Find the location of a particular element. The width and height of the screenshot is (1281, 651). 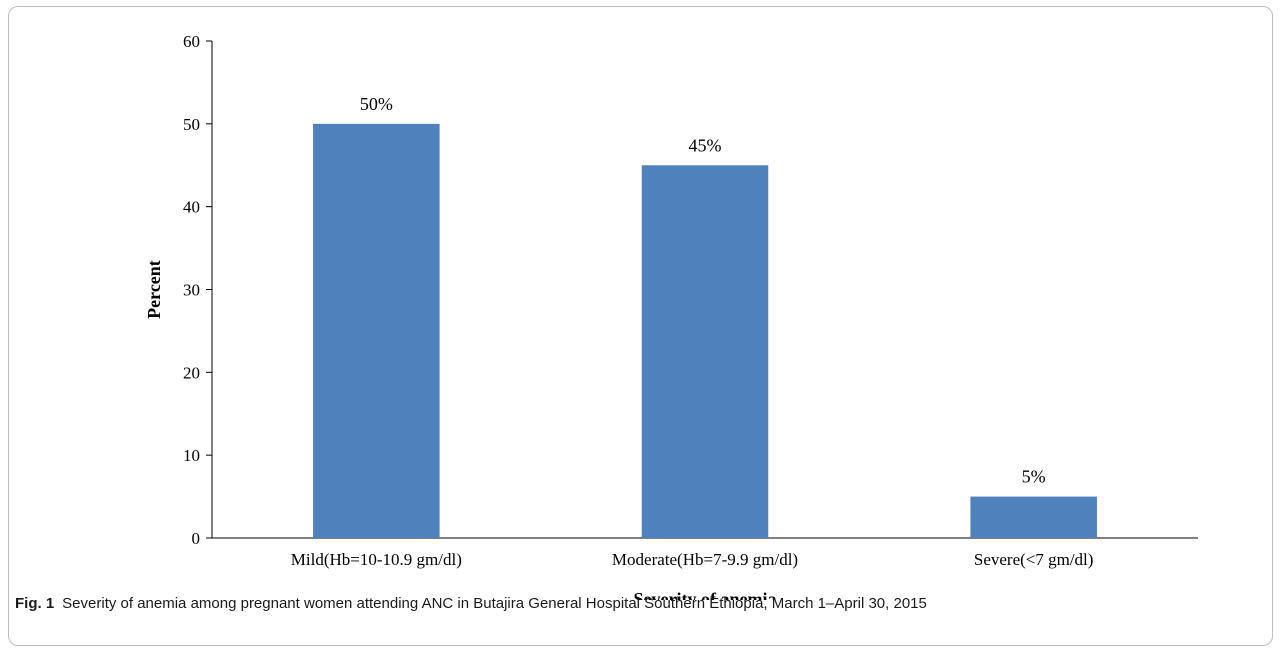

x-tick-label: Moderate(Hb=7-9.9 gm/dl) is located at coordinates (705, 559).